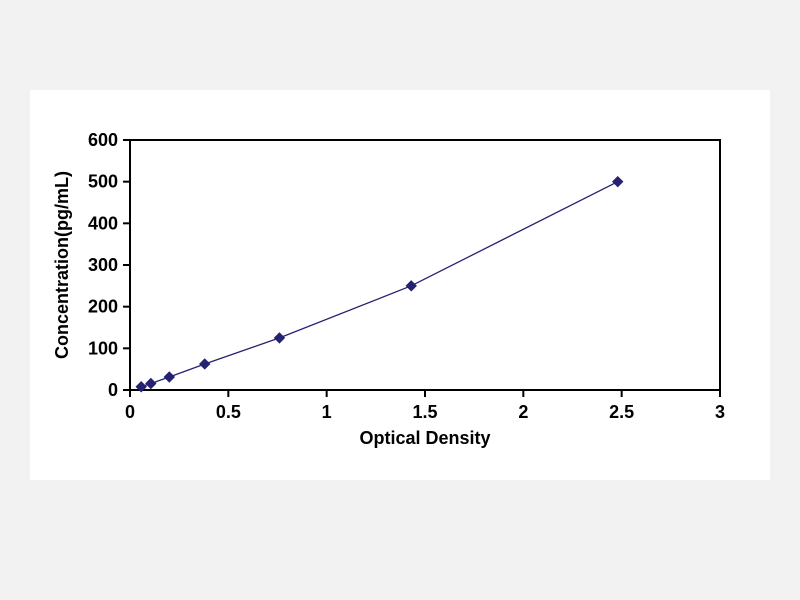 This screenshot has height=600, width=800. What do you see at coordinates (103, 307) in the screenshot?
I see `y-axis-tick-label: 200` at bounding box center [103, 307].